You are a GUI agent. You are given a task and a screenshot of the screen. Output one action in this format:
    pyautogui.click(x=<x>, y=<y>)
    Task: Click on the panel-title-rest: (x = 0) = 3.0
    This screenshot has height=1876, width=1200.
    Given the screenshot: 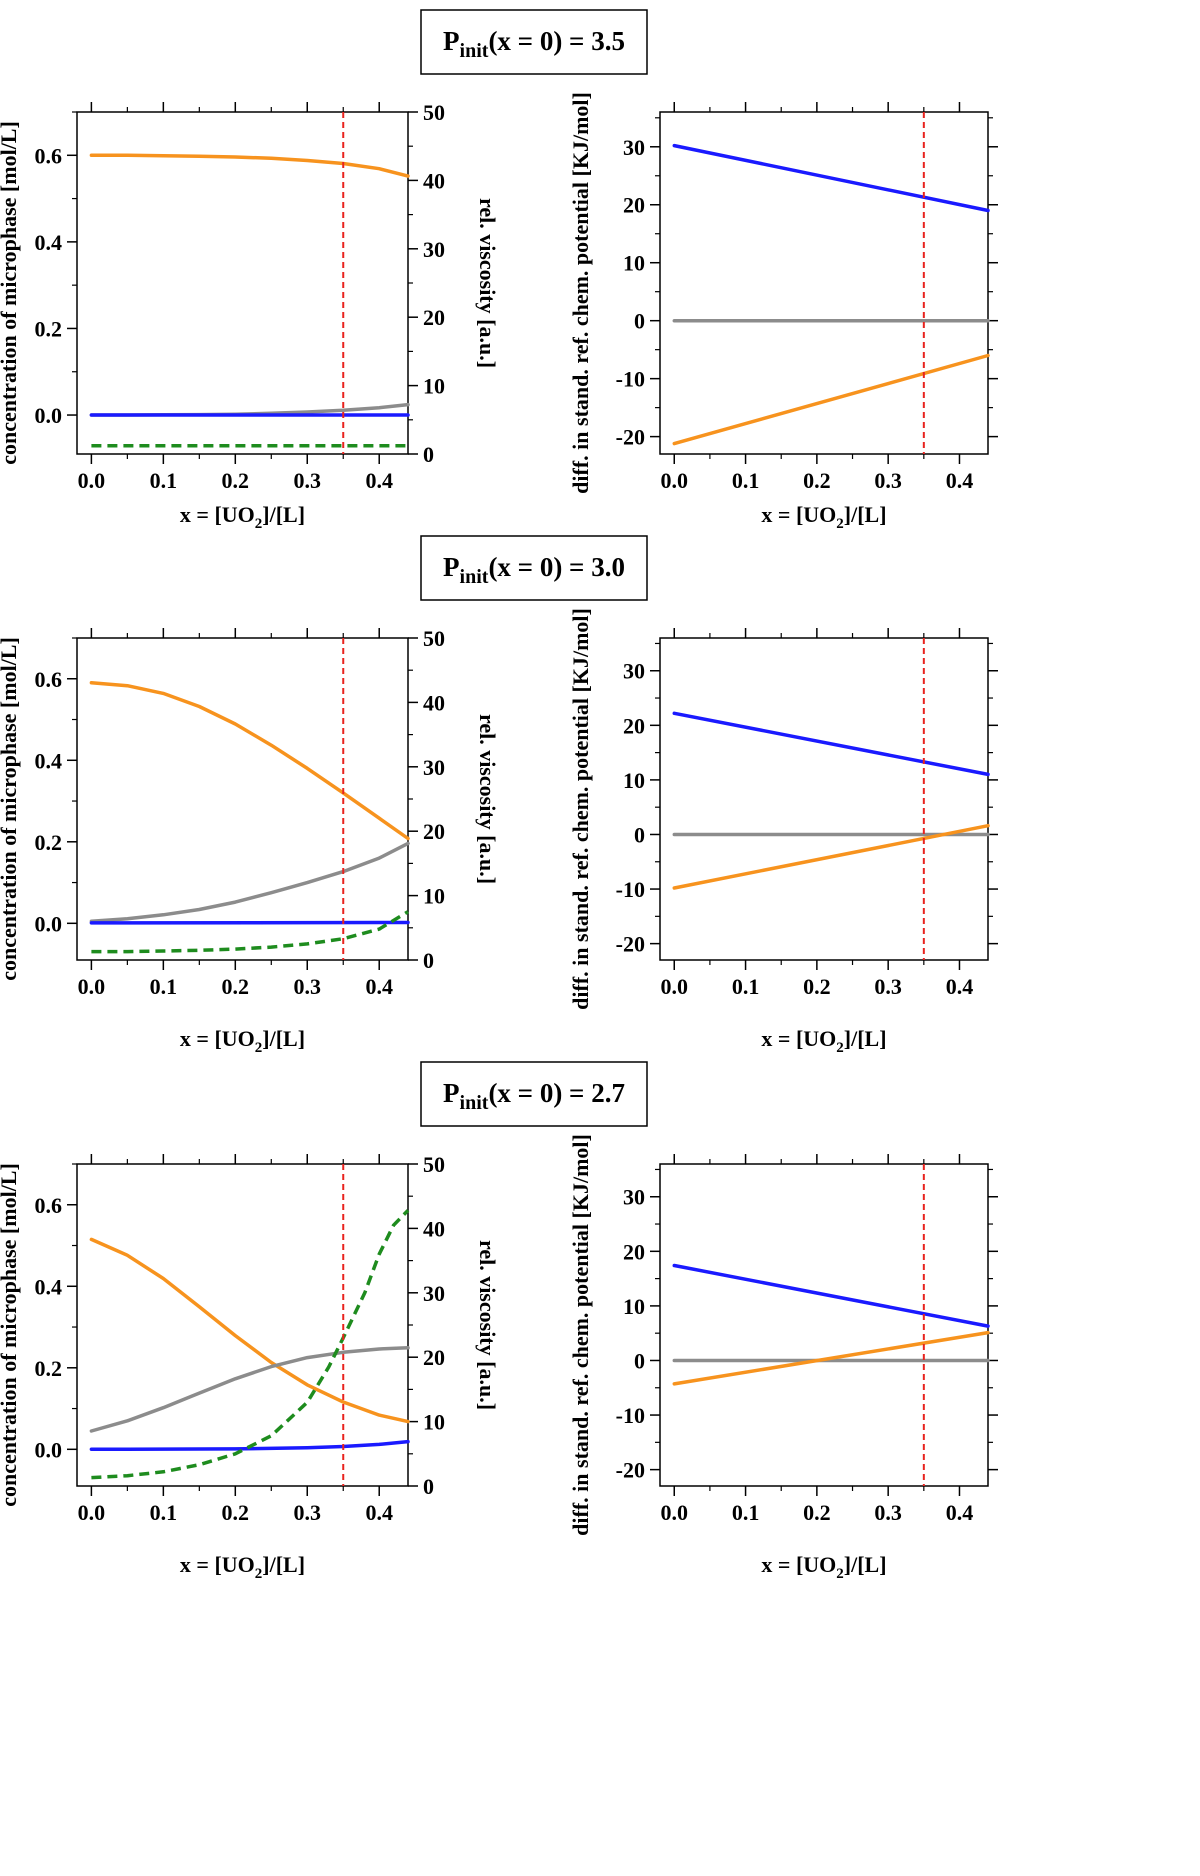 What is the action you would take?
    pyautogui.click(x=556, y=567)
    